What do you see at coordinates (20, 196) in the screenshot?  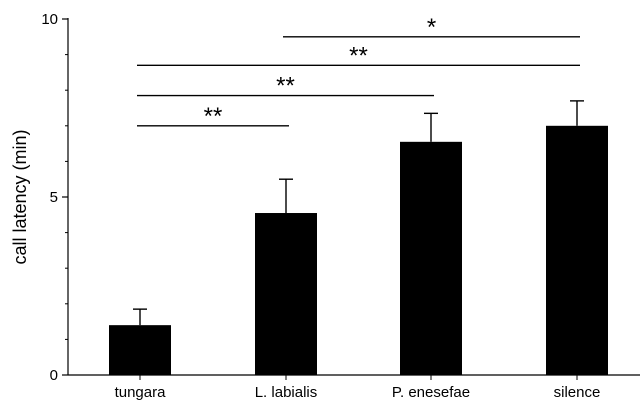 I see `y-axis-label: call latency (min)` at bounding box center [20, 196].